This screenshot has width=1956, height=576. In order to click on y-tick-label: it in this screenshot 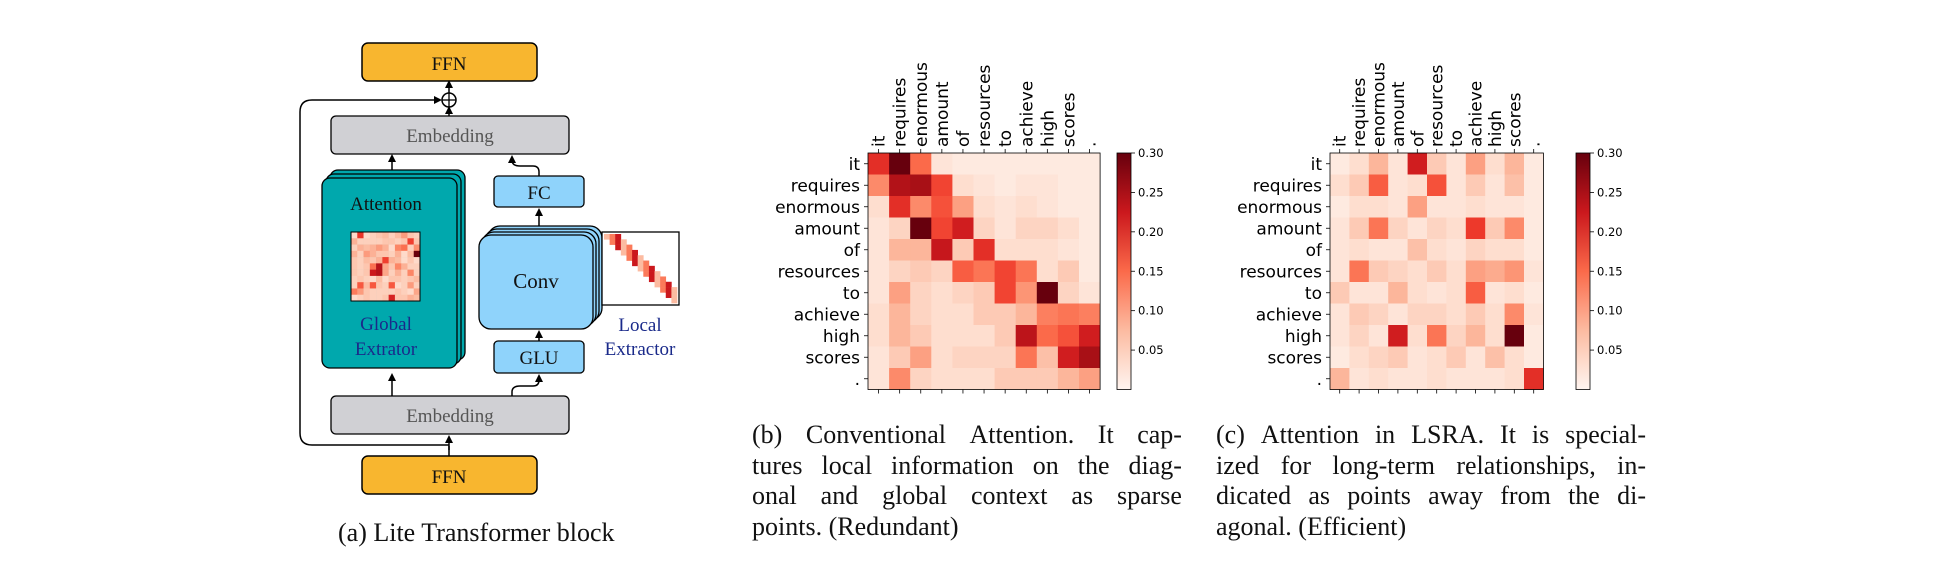, I will do `click(855, 165)`.